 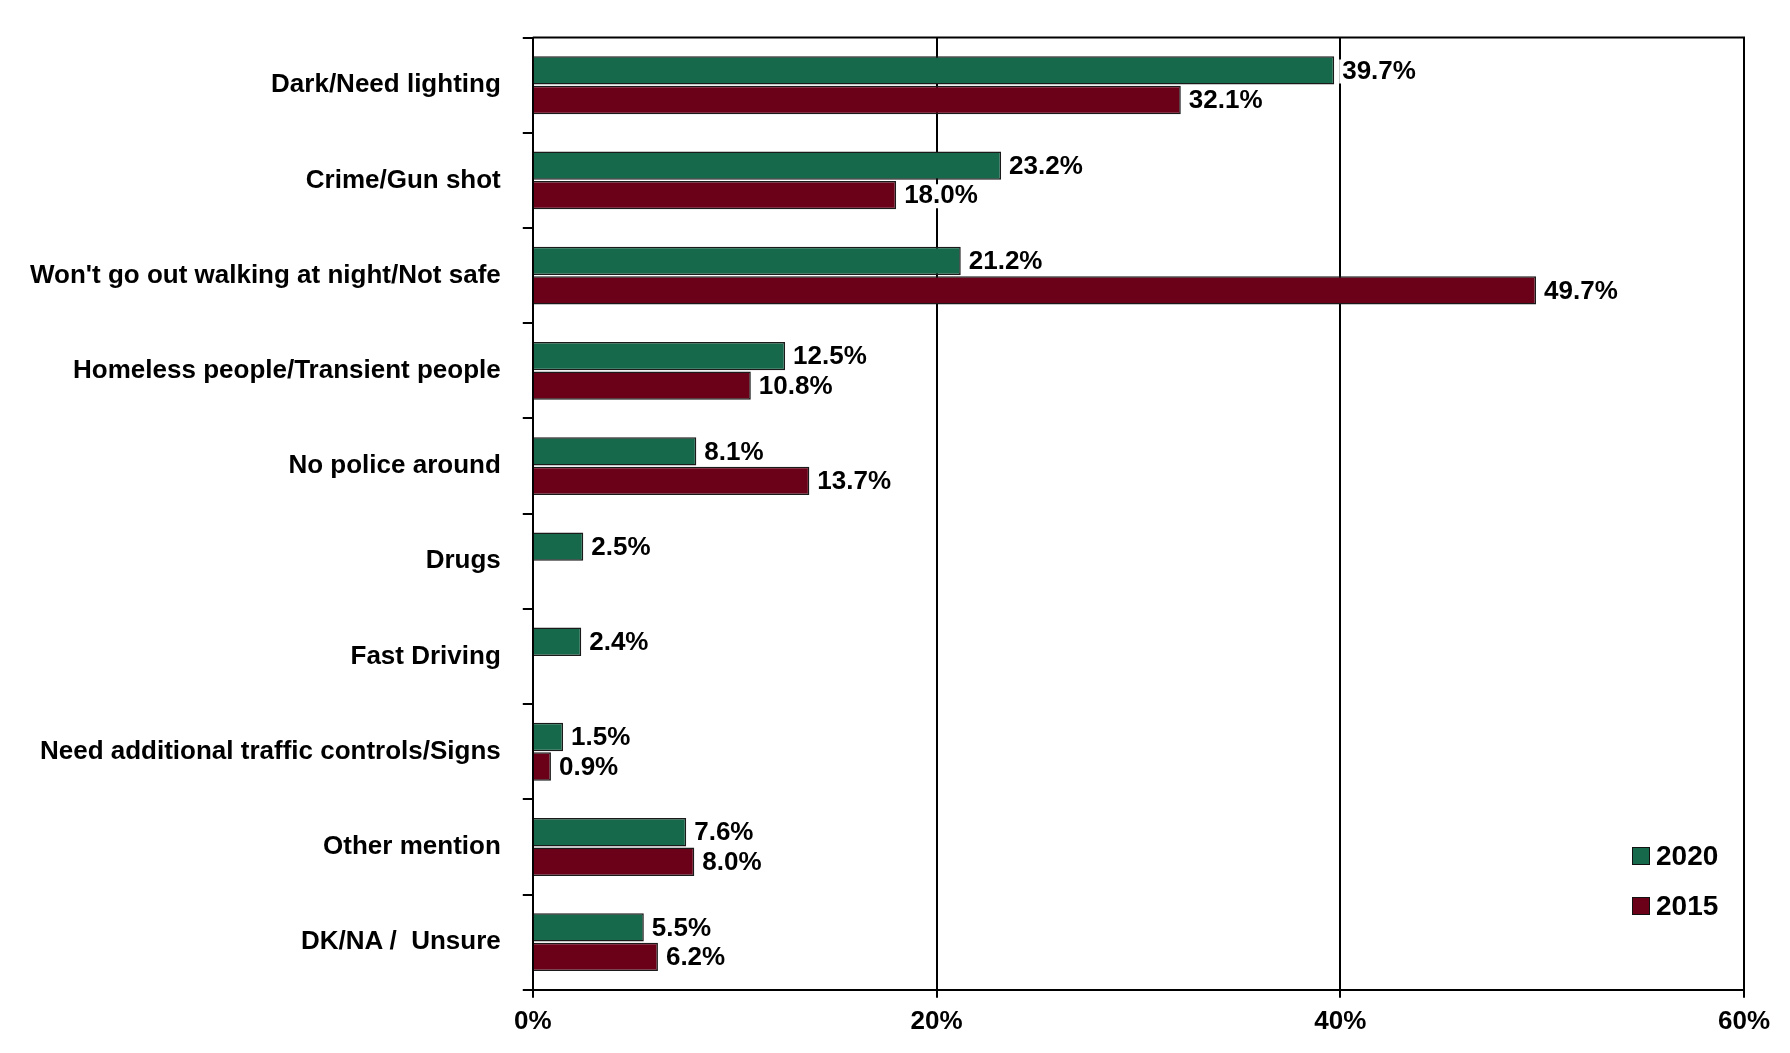 I want to click on x-tick-label: 0%, so click(x=532, y=1019).